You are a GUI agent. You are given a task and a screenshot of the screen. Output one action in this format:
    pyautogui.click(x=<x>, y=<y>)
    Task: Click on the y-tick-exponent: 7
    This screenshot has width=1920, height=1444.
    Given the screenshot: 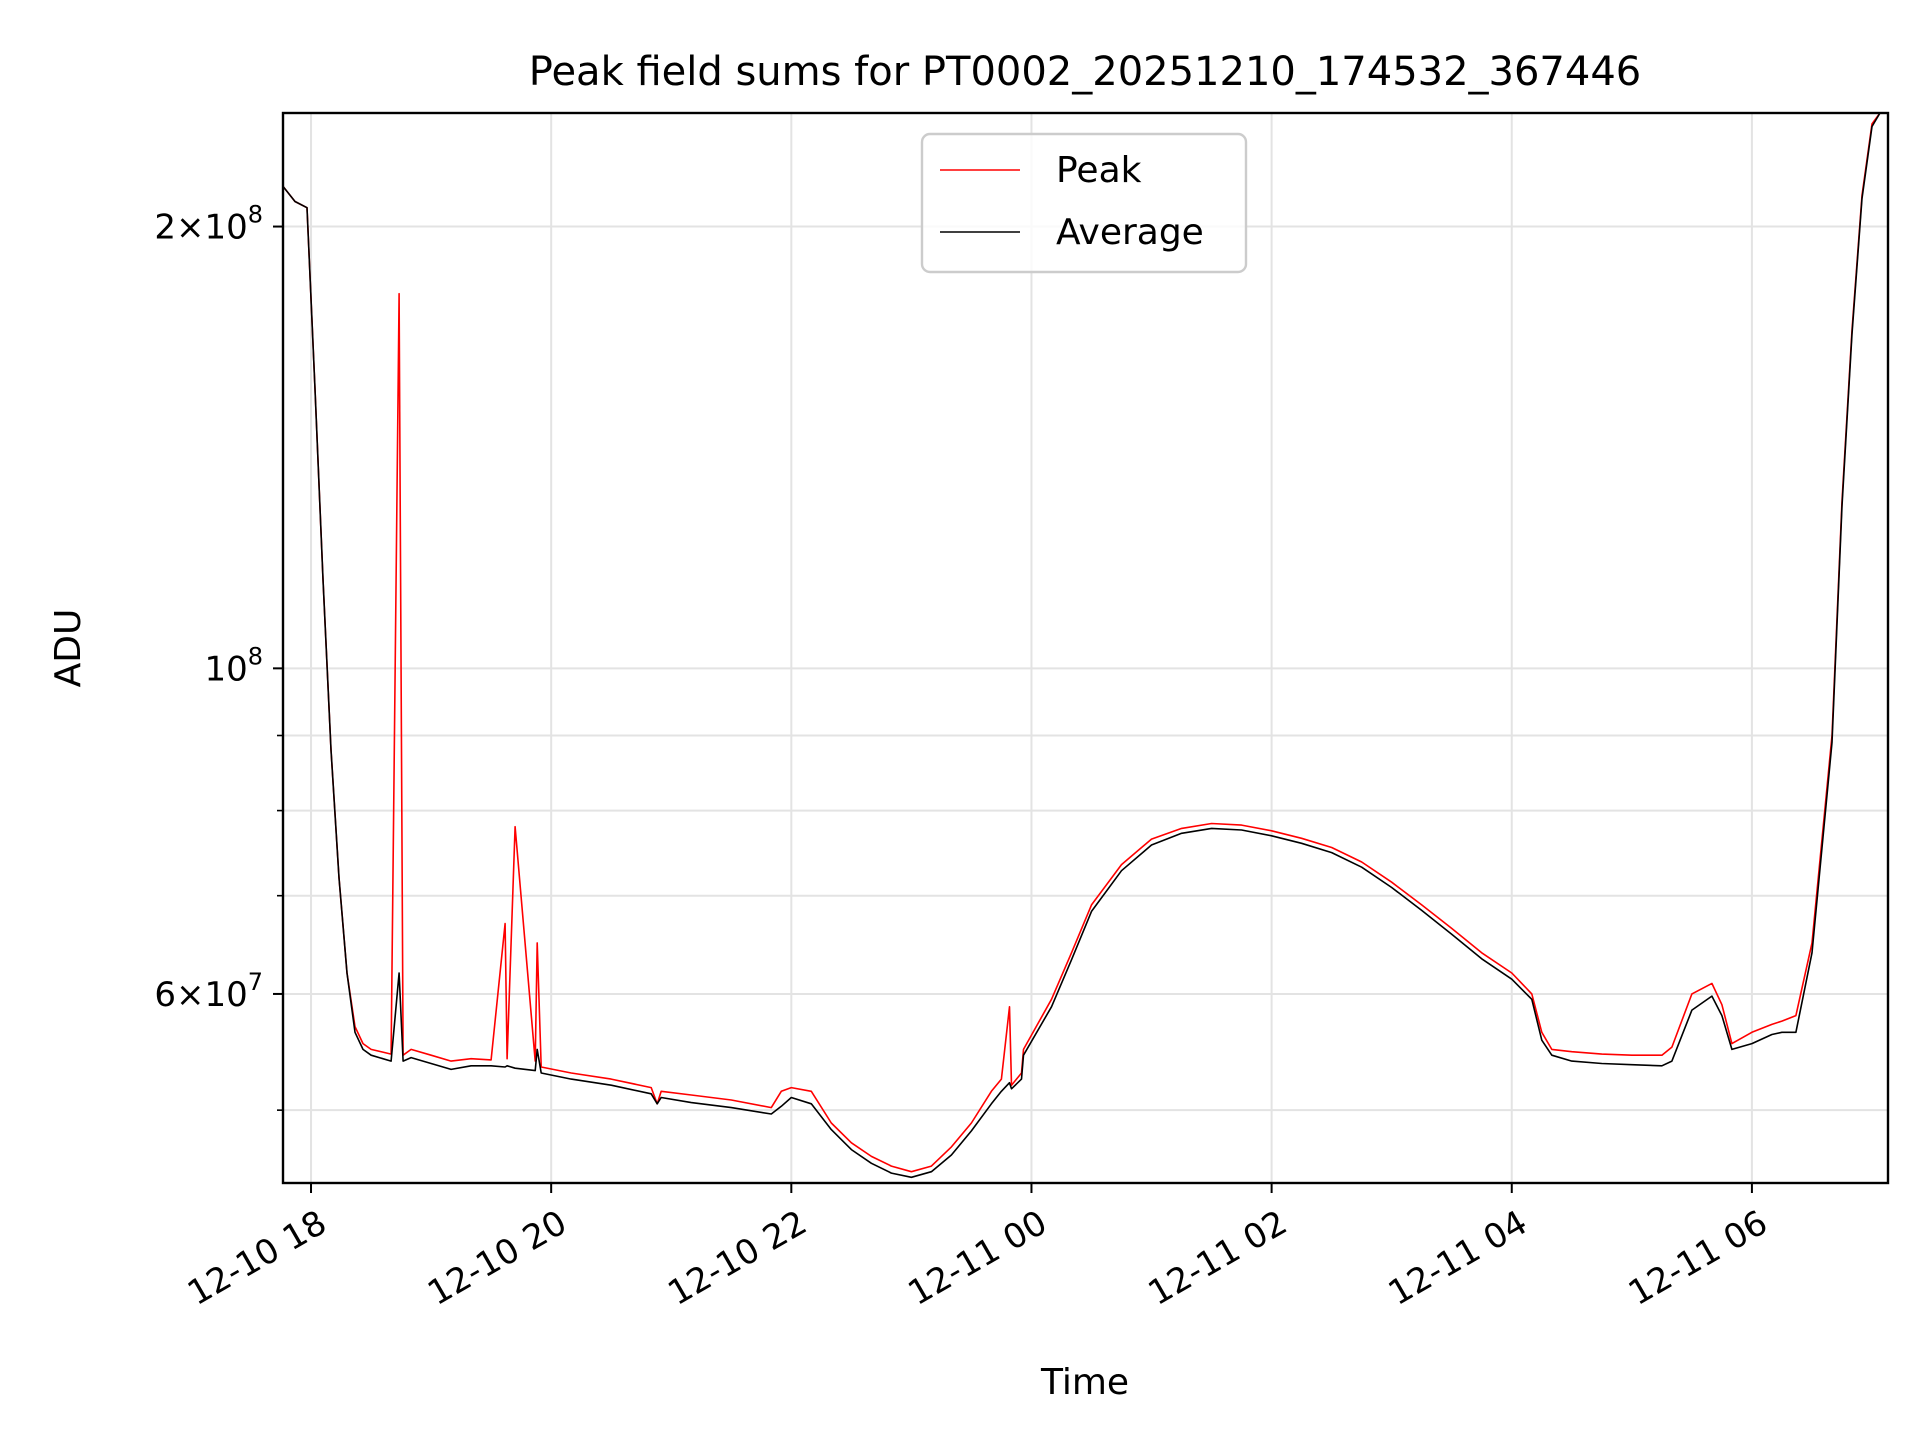 What is the action you would take?
    pyautogui.click(x=255, y=982)
    